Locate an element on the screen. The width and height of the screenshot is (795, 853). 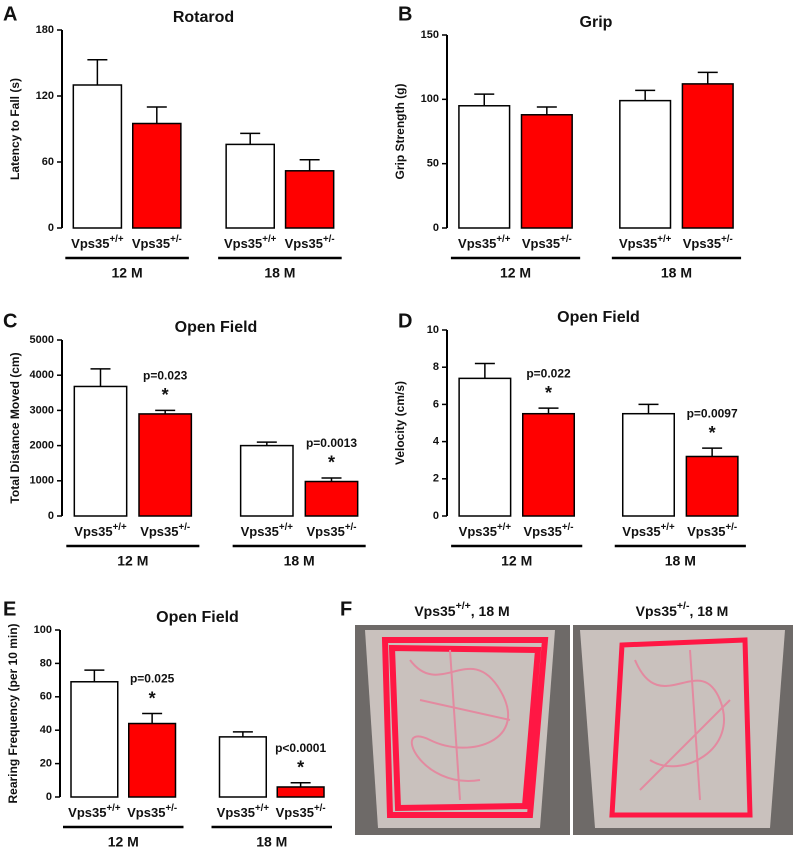
y-tick-label: 1000 is located at coordinates (42, 481).